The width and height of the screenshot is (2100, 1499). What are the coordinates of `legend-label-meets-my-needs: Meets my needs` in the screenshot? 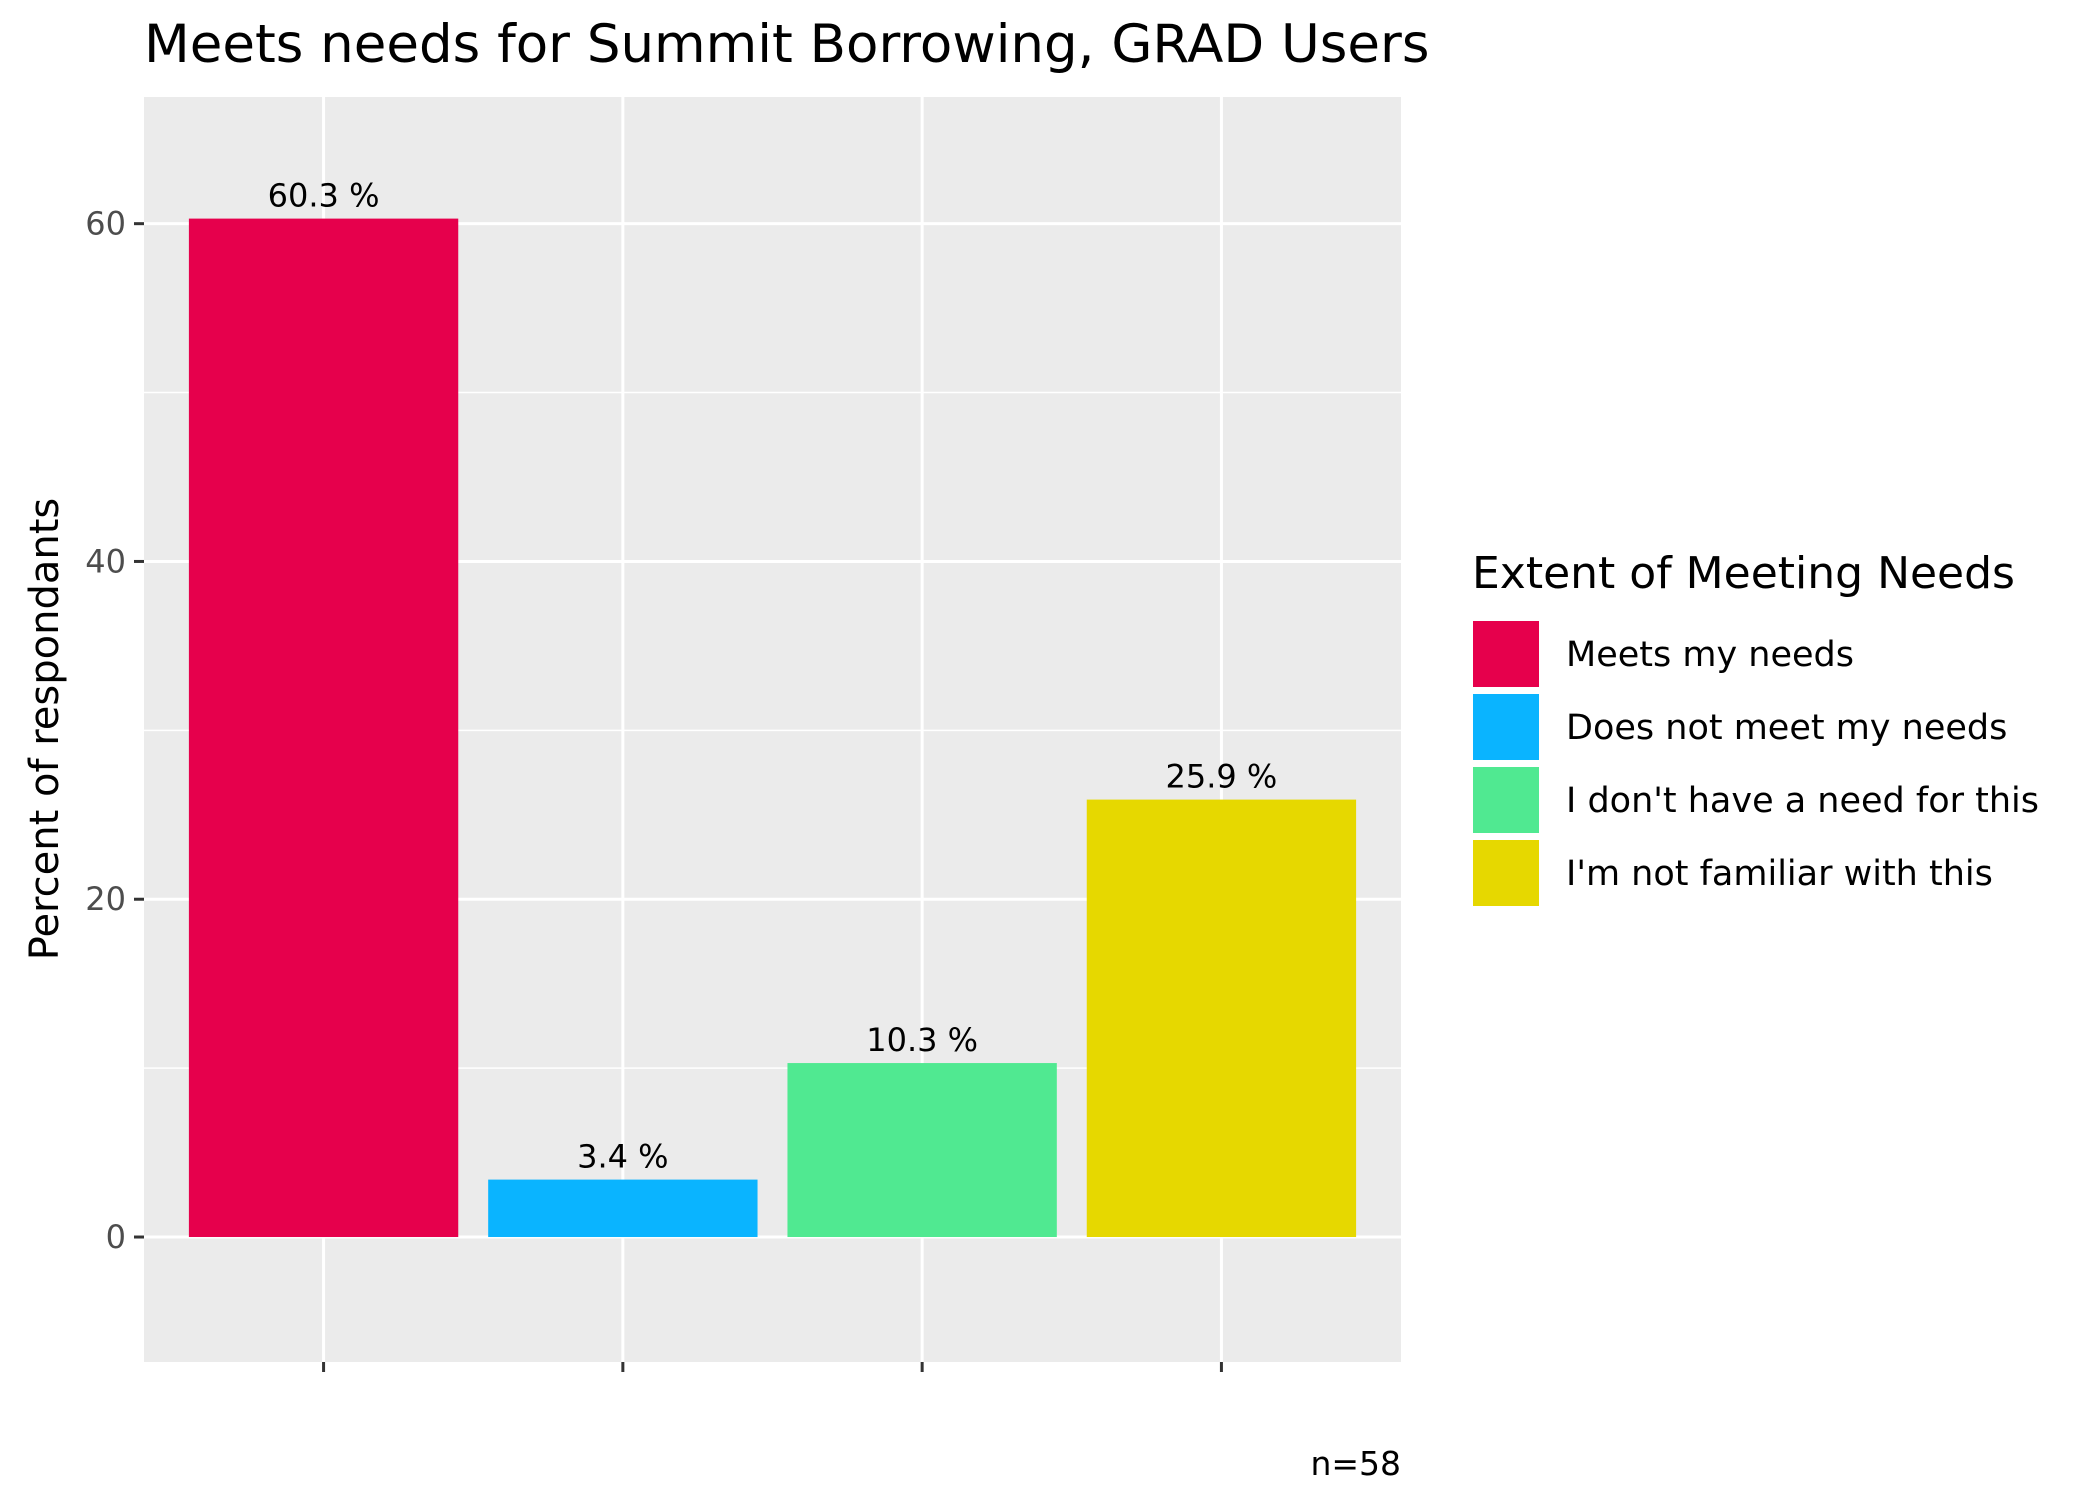 It's located at (1710, 655).